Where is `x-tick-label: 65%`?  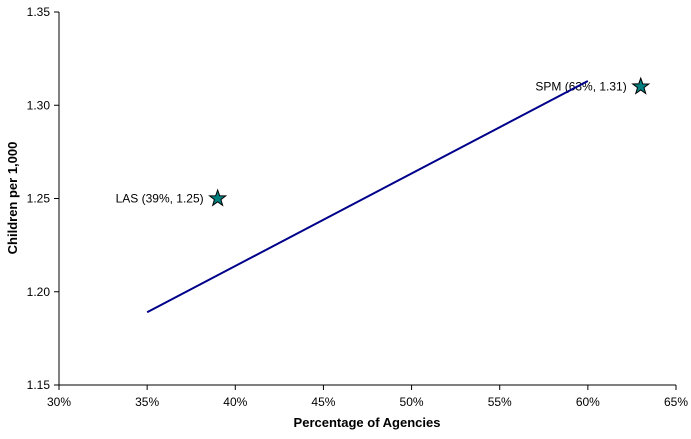
x-tick-label: 65% is located at coordinates (676, 402).